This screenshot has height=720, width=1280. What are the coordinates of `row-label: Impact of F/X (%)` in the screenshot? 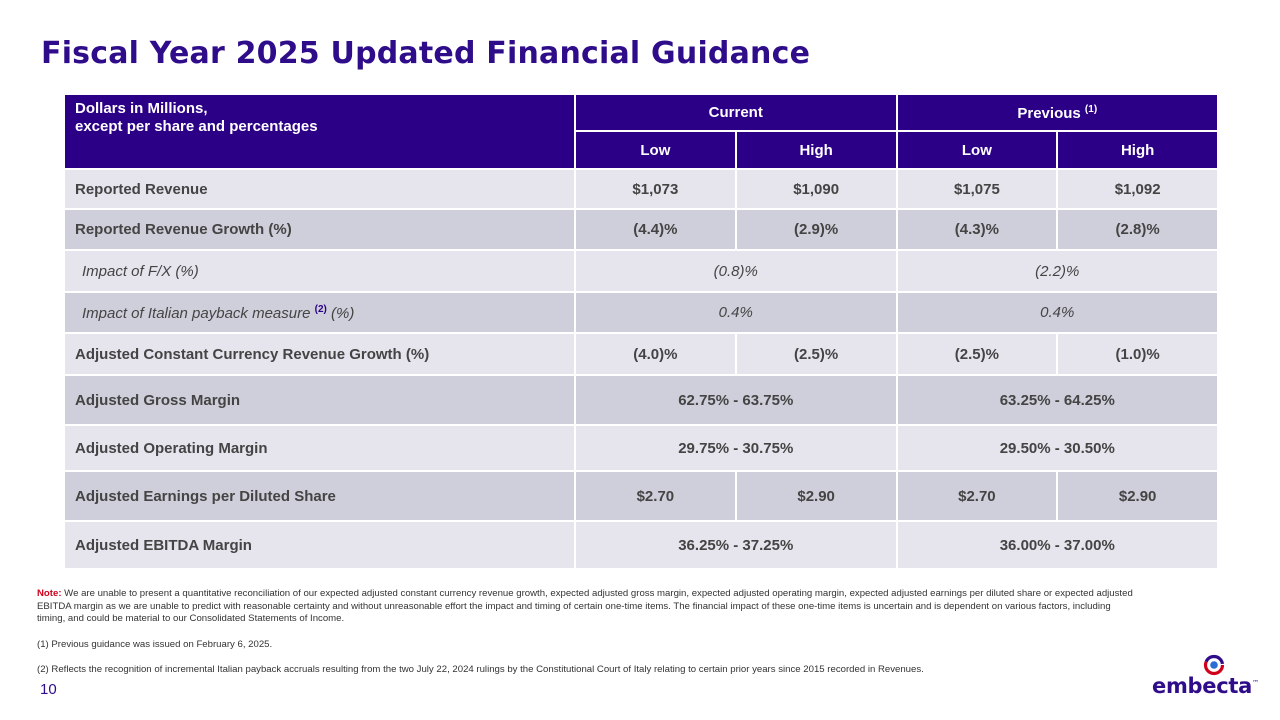 It's located at (319, 271).